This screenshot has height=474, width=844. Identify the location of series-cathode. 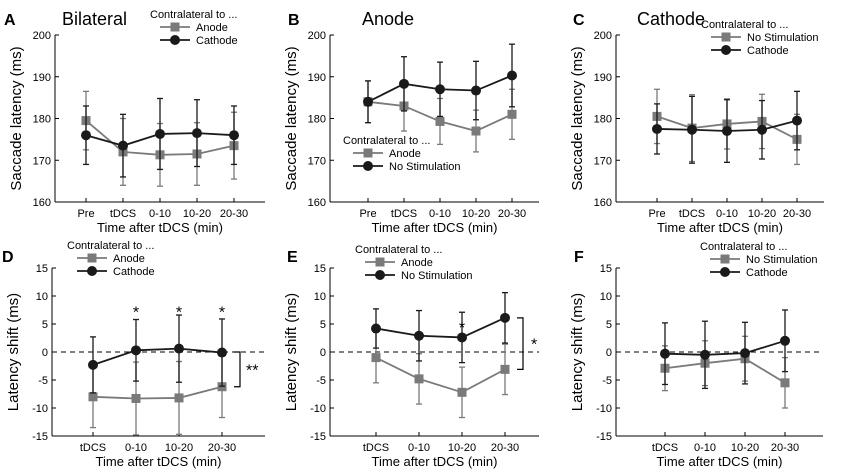
(725, 349).